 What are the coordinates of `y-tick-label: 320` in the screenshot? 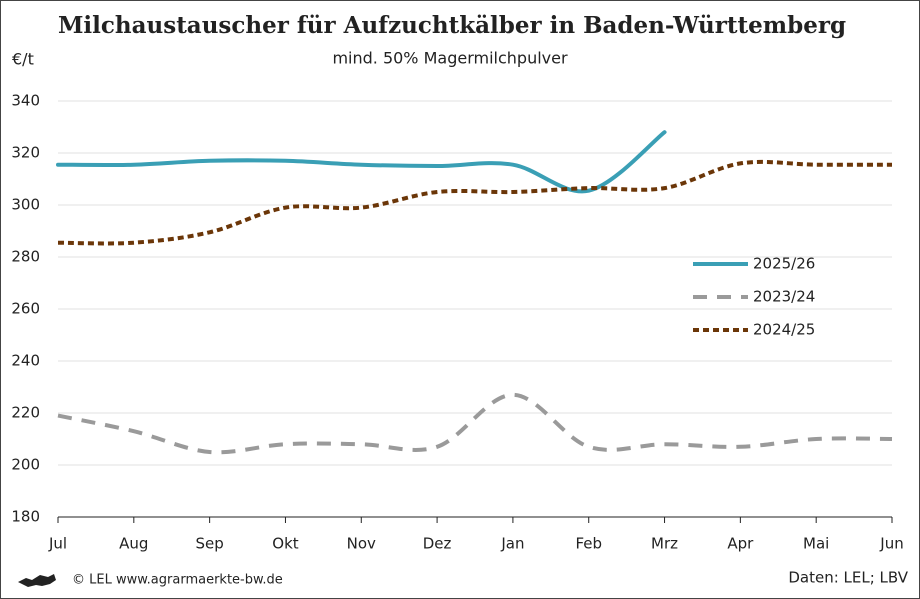 It's located at (25, 153).